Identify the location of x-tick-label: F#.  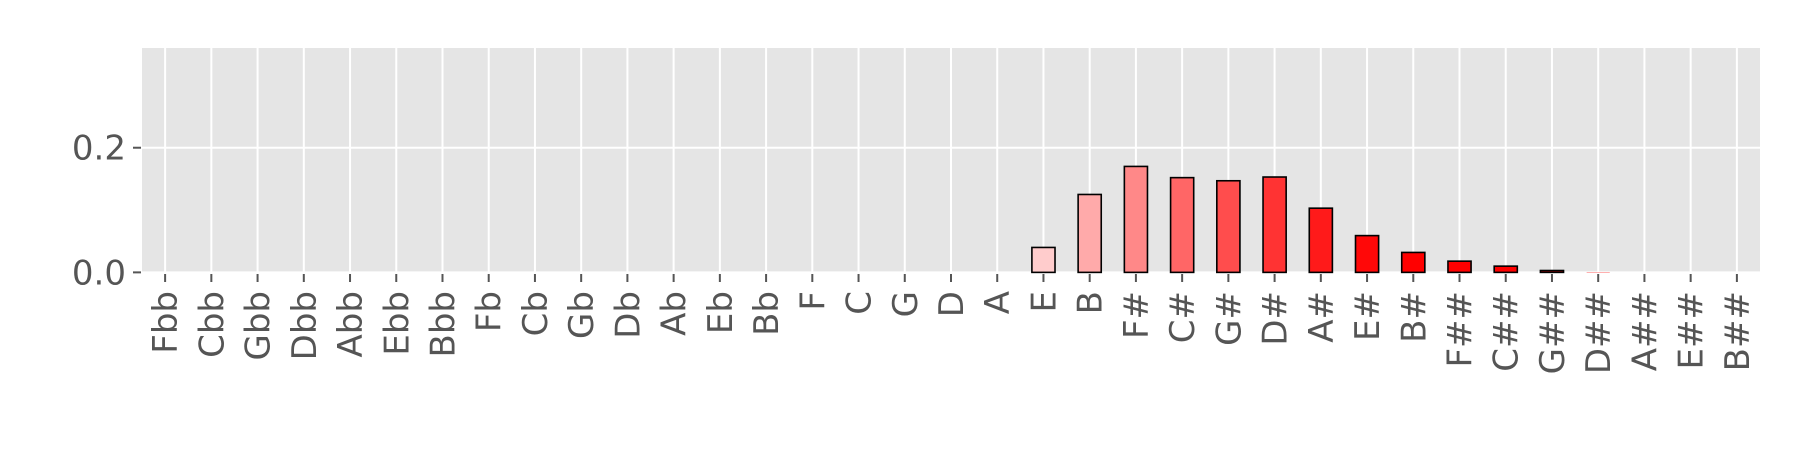
(1137, 315).